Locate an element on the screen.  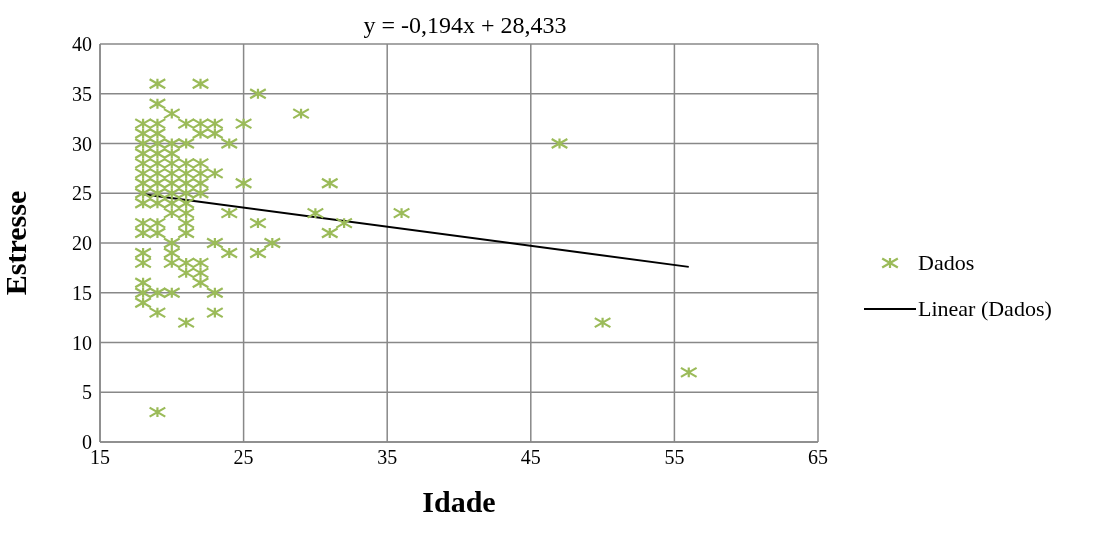
x-axis-title: Idade is located at coordinates (459, 501).